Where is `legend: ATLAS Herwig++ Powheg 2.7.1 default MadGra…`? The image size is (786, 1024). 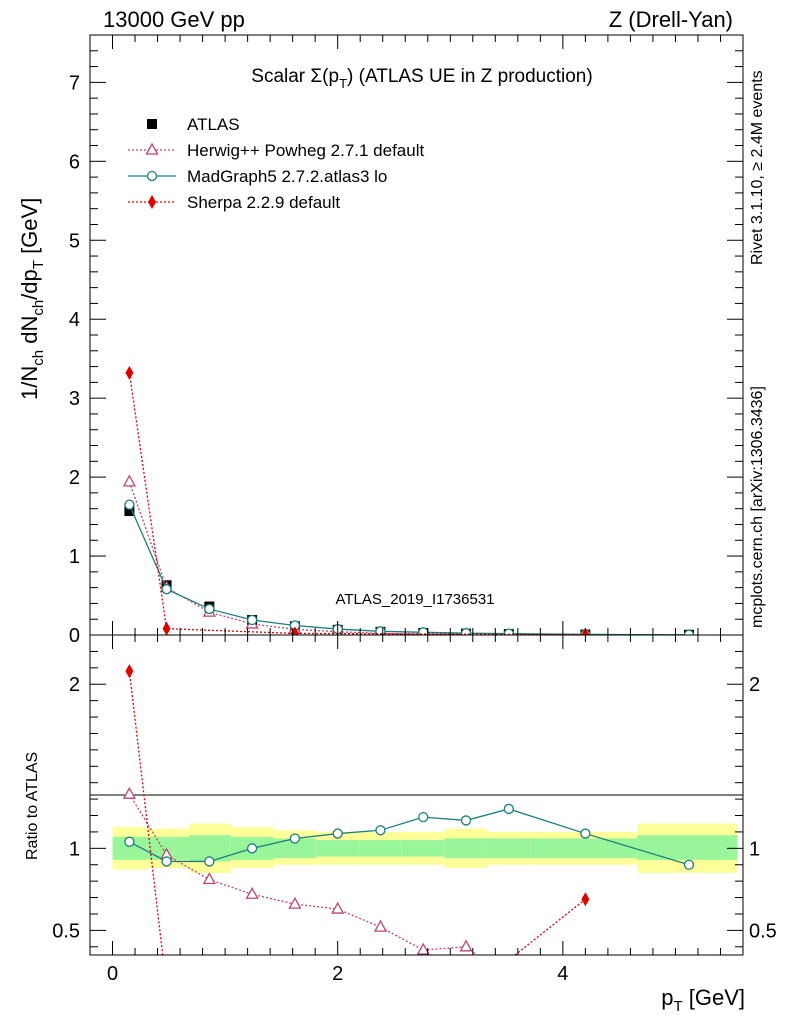 legend: ATLAS Herwig++ Powheg 2.7.1 default MadGra… is located at coordinates (276, 163).